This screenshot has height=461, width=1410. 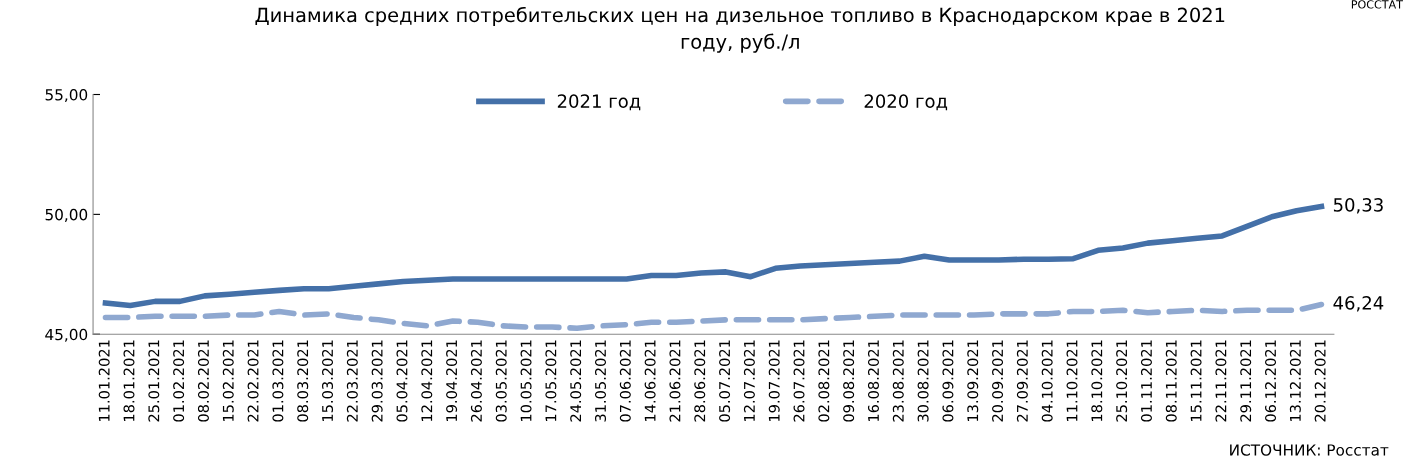 I want to click on x-tick-label: 21.06.2021, so click(x=675, y=381).